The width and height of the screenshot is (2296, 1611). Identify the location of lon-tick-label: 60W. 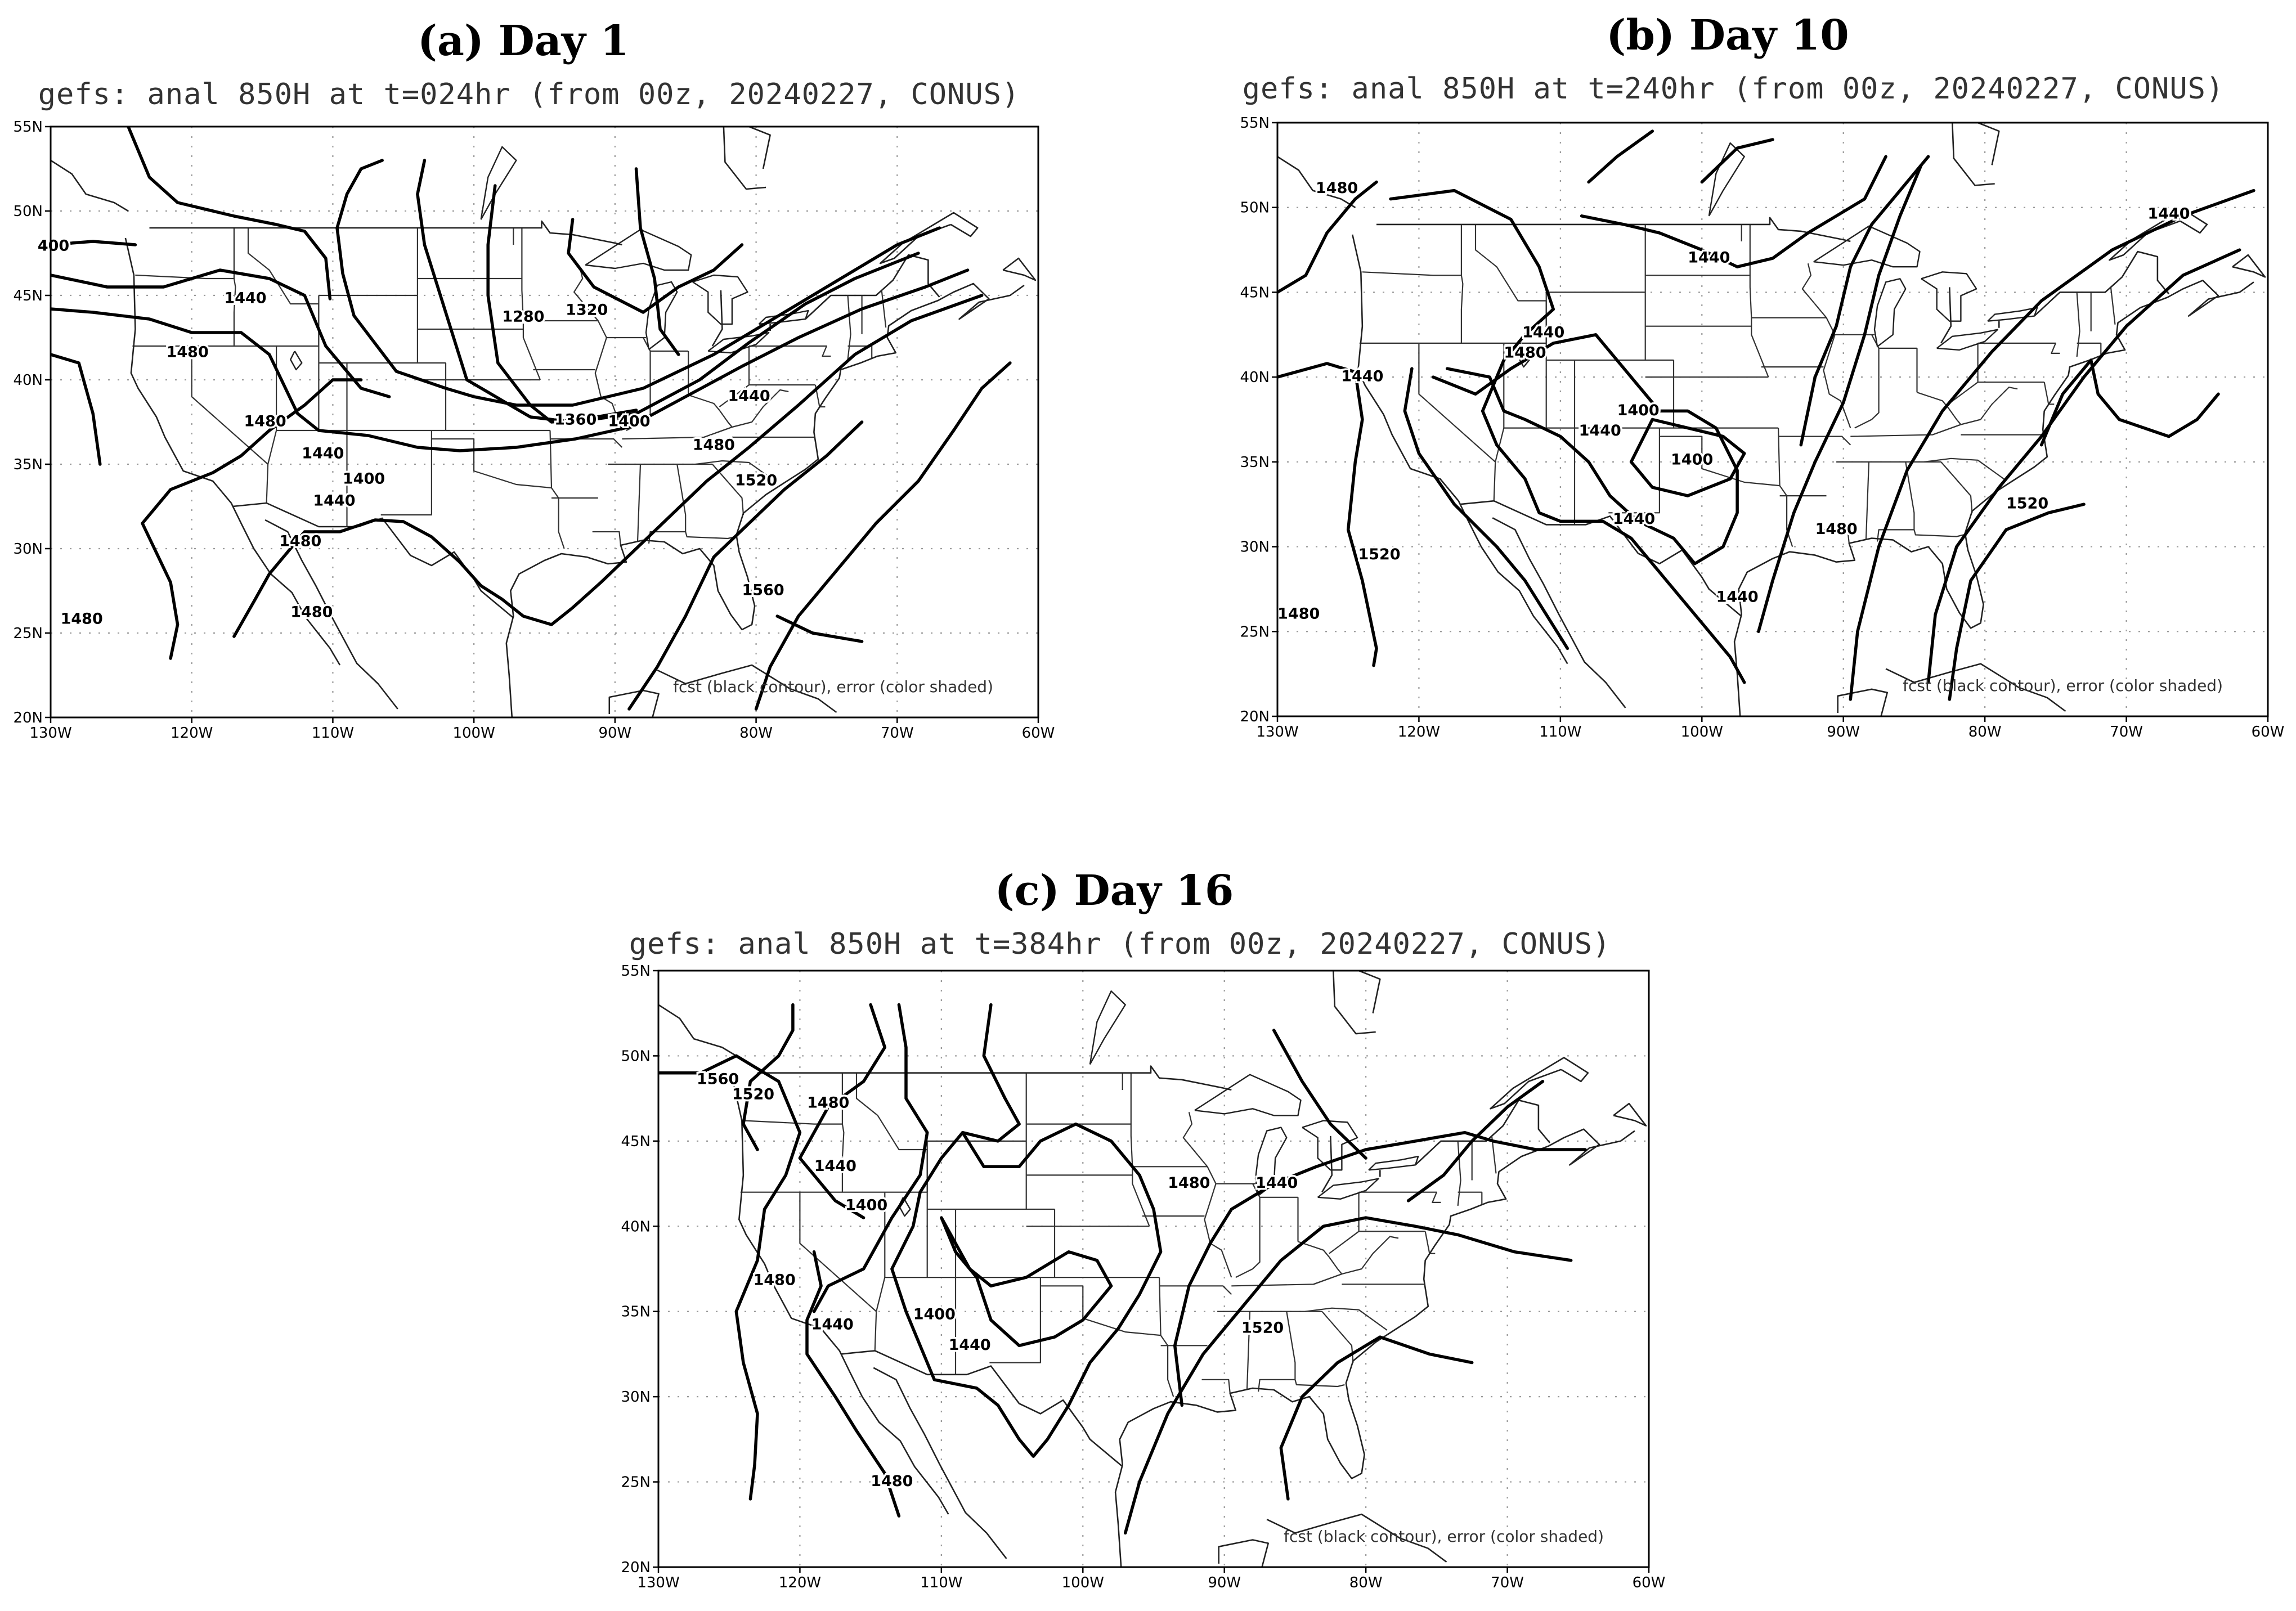
(1038, 733).